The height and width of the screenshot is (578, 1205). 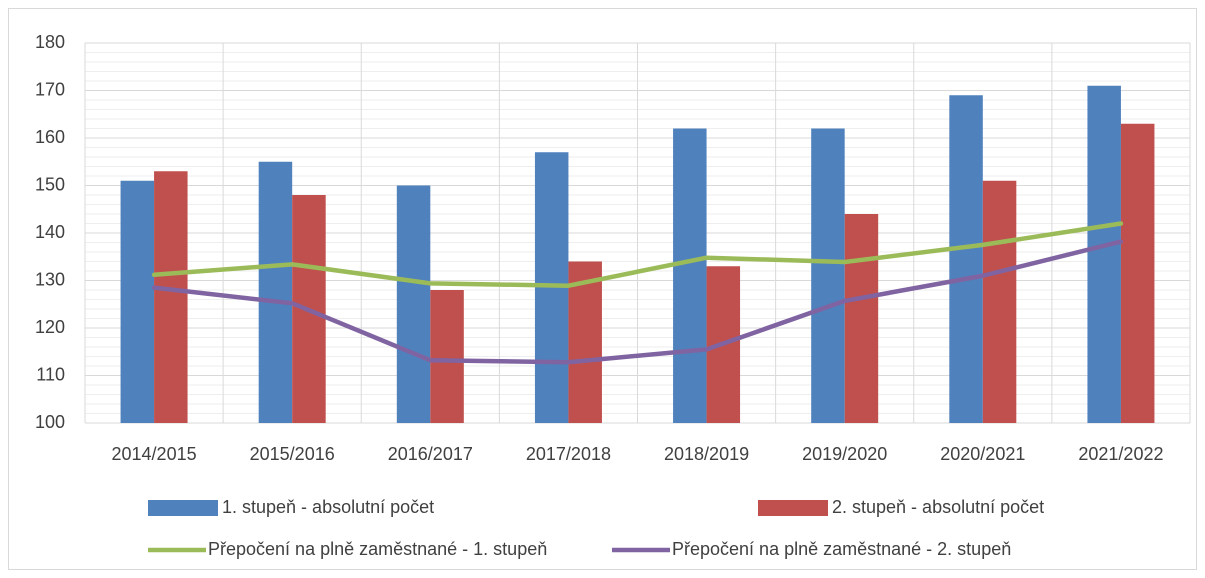 What do you see at coordinates (637, 254) in the screenshot?
I see `line-series` at bounding box center [637, 254].